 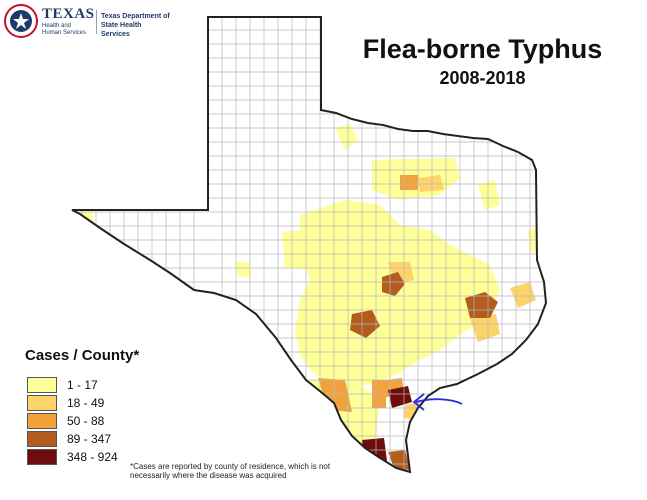 I want to click on region-travis, so click(x=393, y=284).